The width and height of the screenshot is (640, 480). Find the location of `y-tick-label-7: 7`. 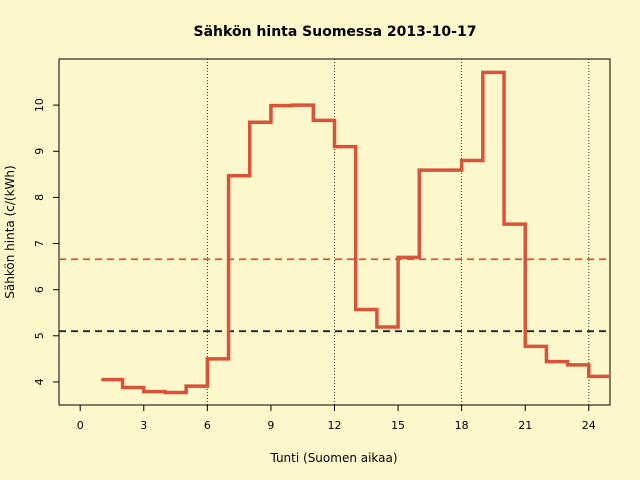

y-tick-label-7: 7 is located at coordinates (39, 243).